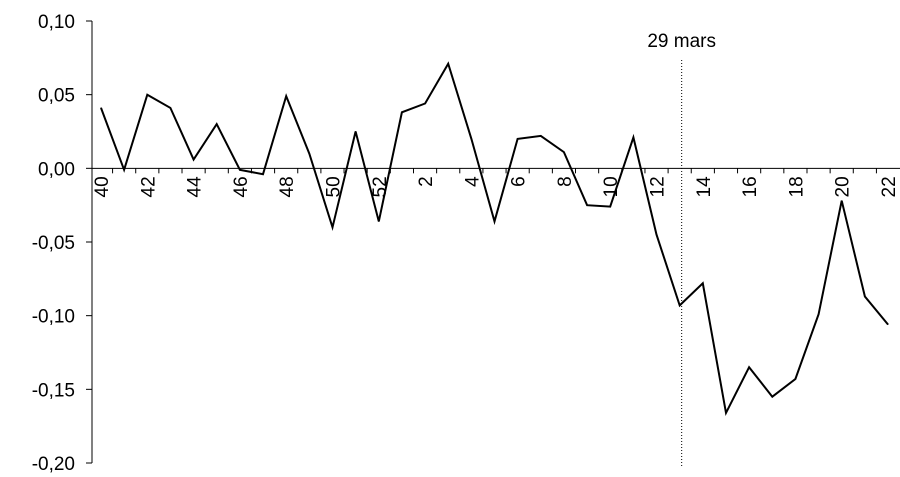 Image resolution: width=900 pixels, height=477 pixels. What do you see at coordinates (611, 186) in the screenshot?
I see `x-tick-label: 10` at bounding box center [611, 186].